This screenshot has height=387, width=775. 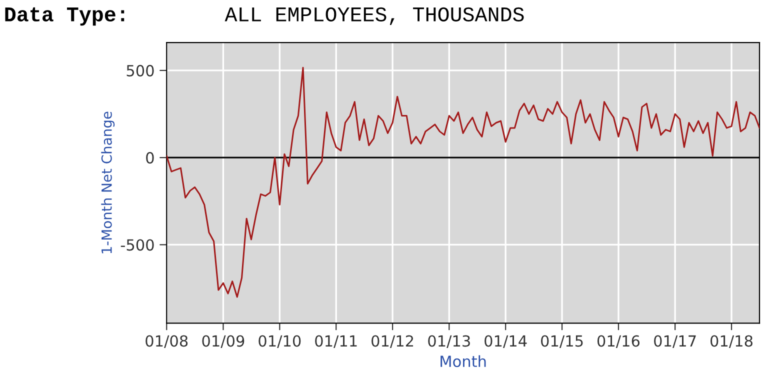 What do you see at coordinates (393, 341) in the screenshot?
I see `x-tick-label: 01/12` at bounding box center [393, 341].